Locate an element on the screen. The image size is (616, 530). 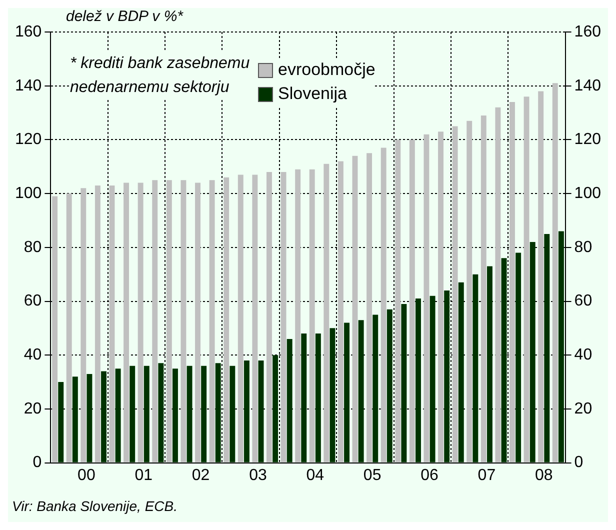
legend-label: Slovenija is located at coordinates (312, 94).